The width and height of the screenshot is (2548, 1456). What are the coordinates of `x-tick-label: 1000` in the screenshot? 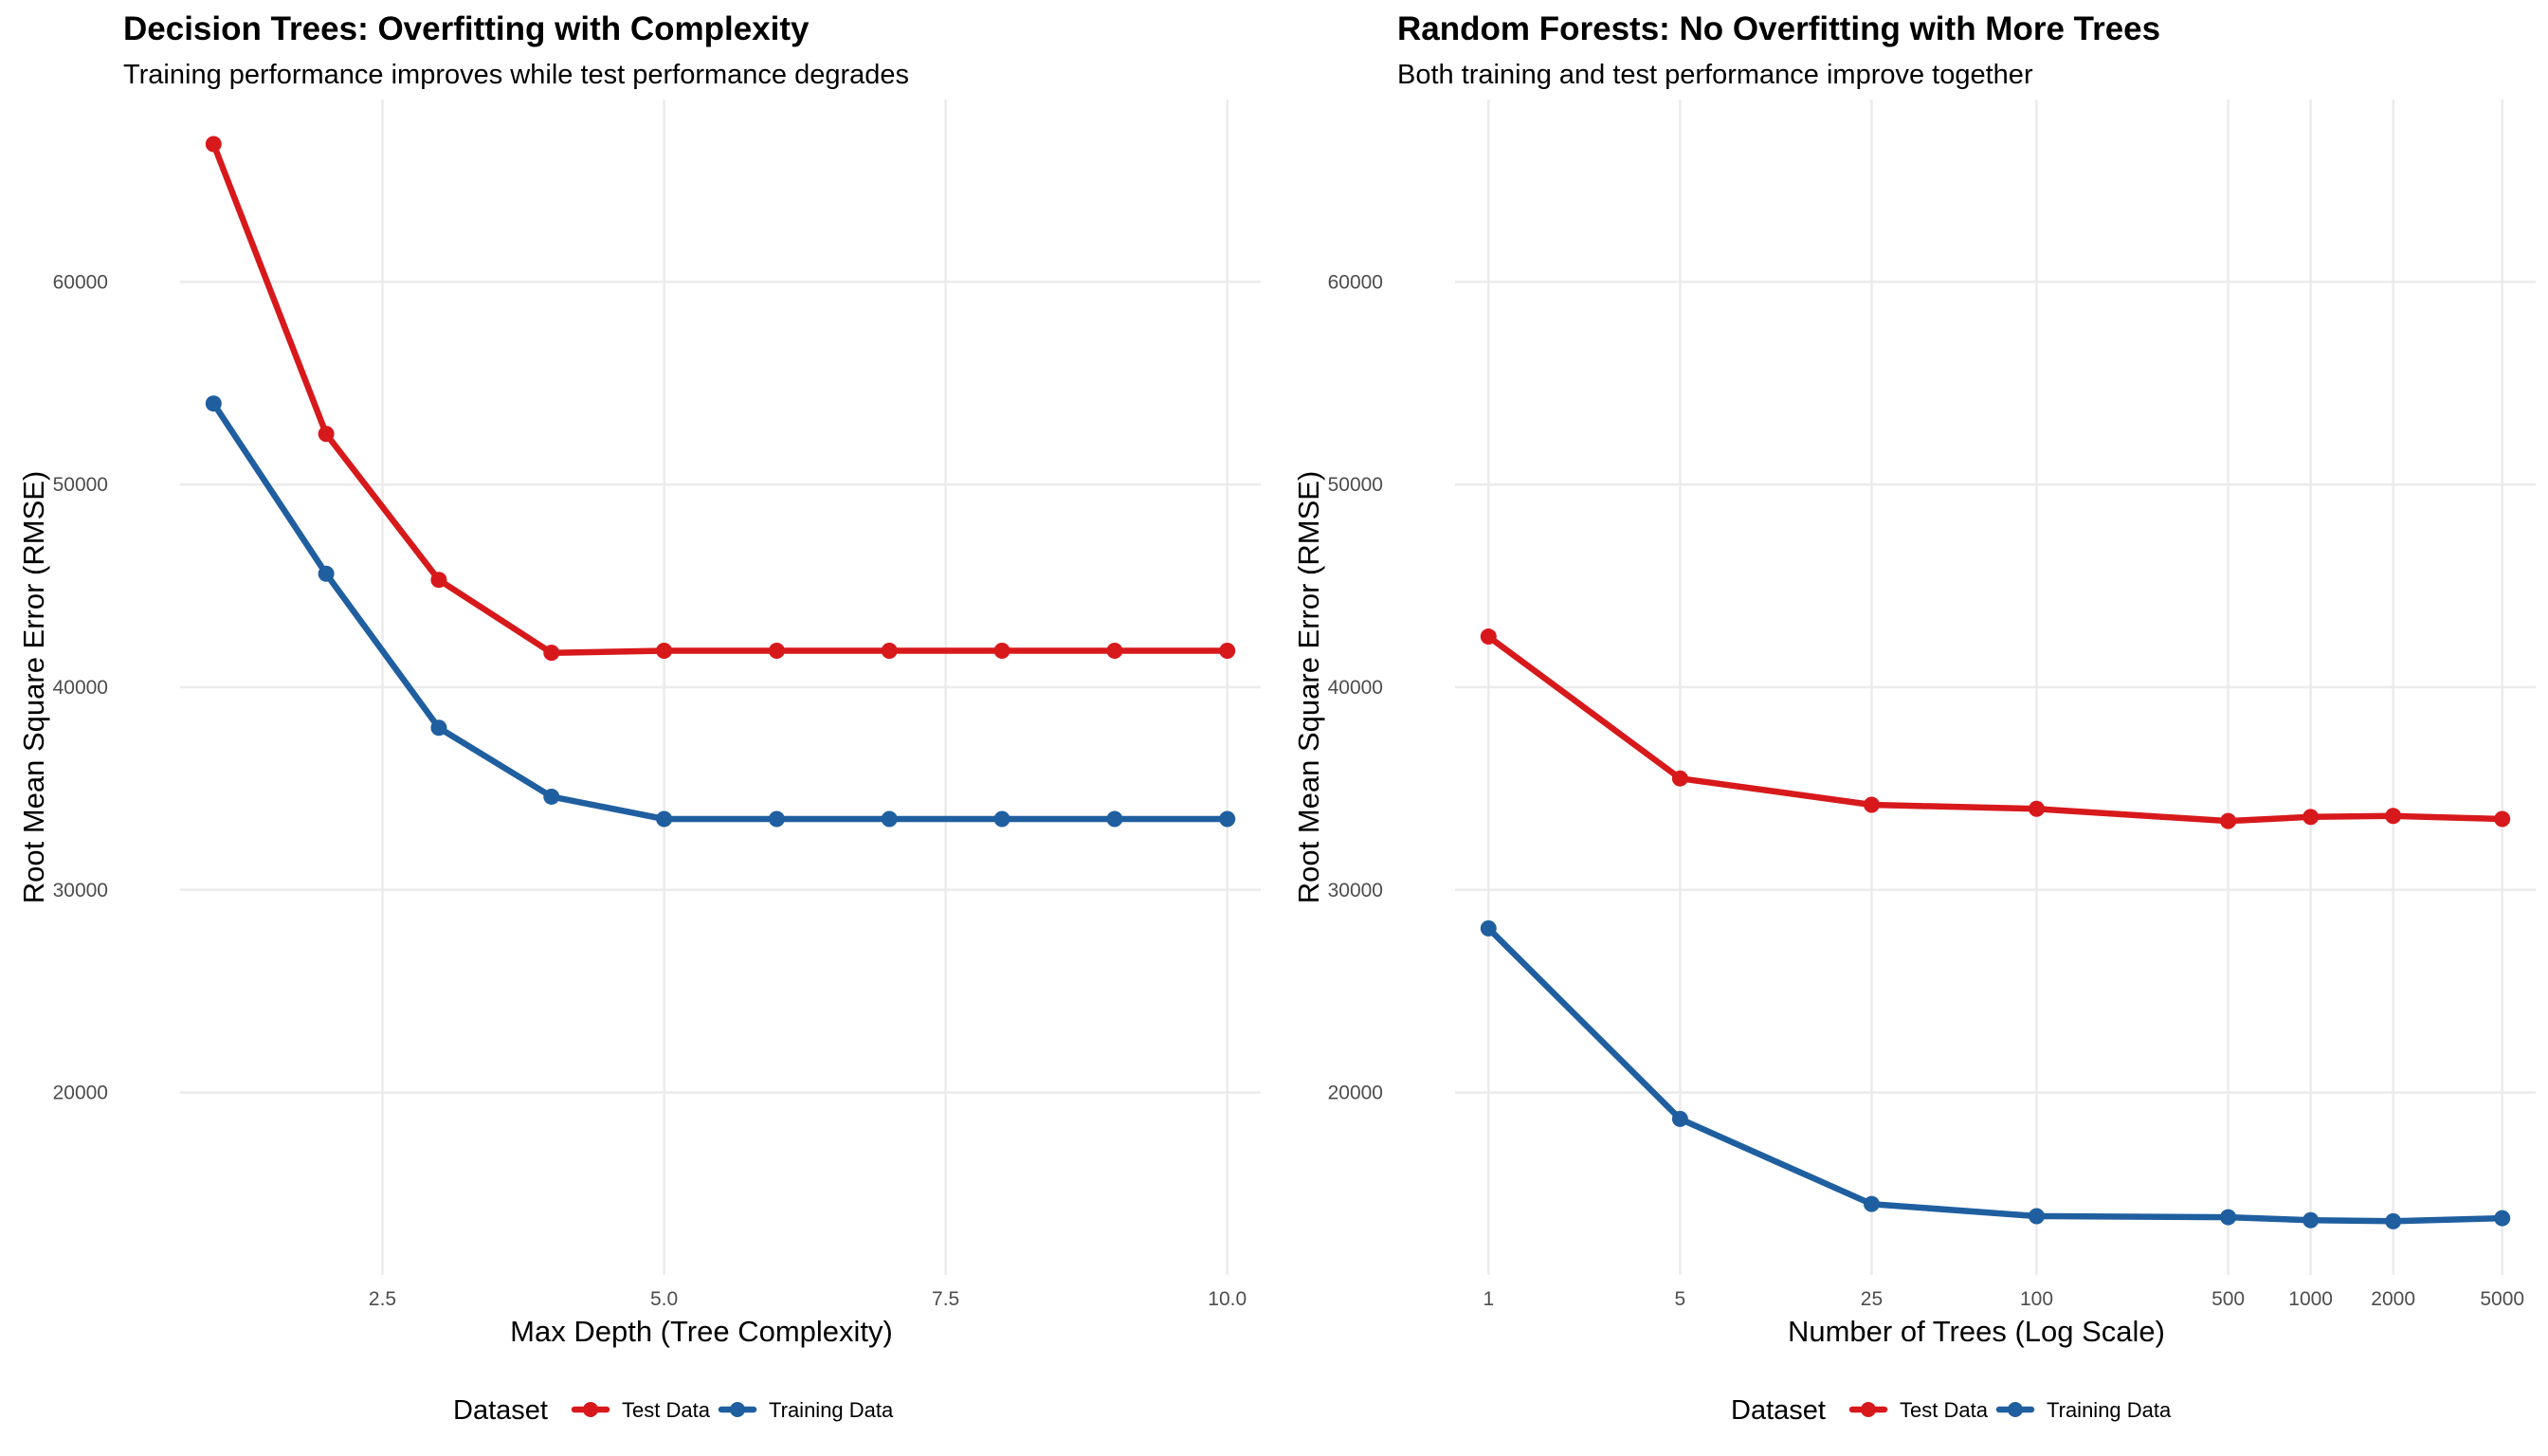 It's located at (2310, 1299).